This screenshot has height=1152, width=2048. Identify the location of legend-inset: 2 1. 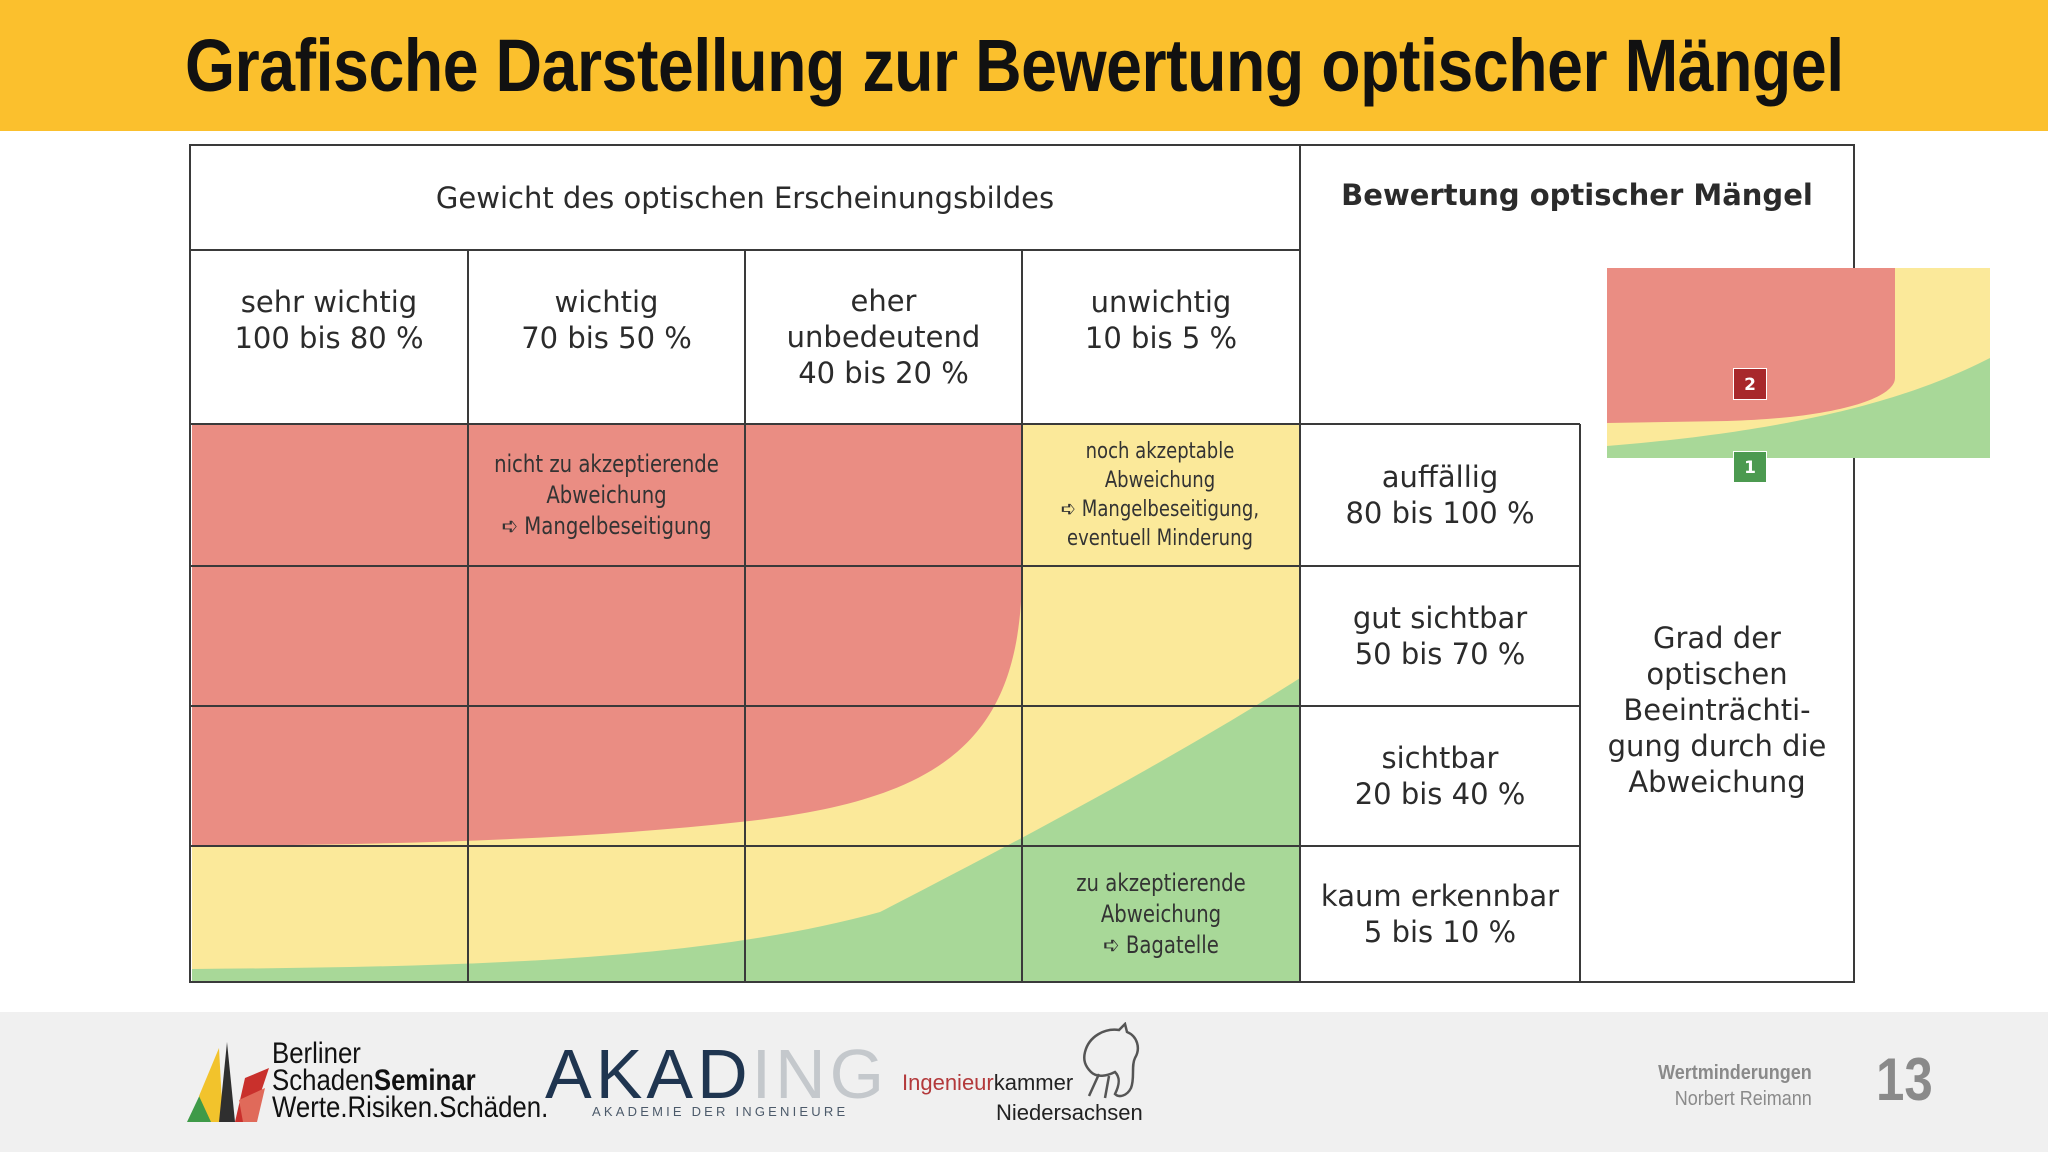
(1798, 375).